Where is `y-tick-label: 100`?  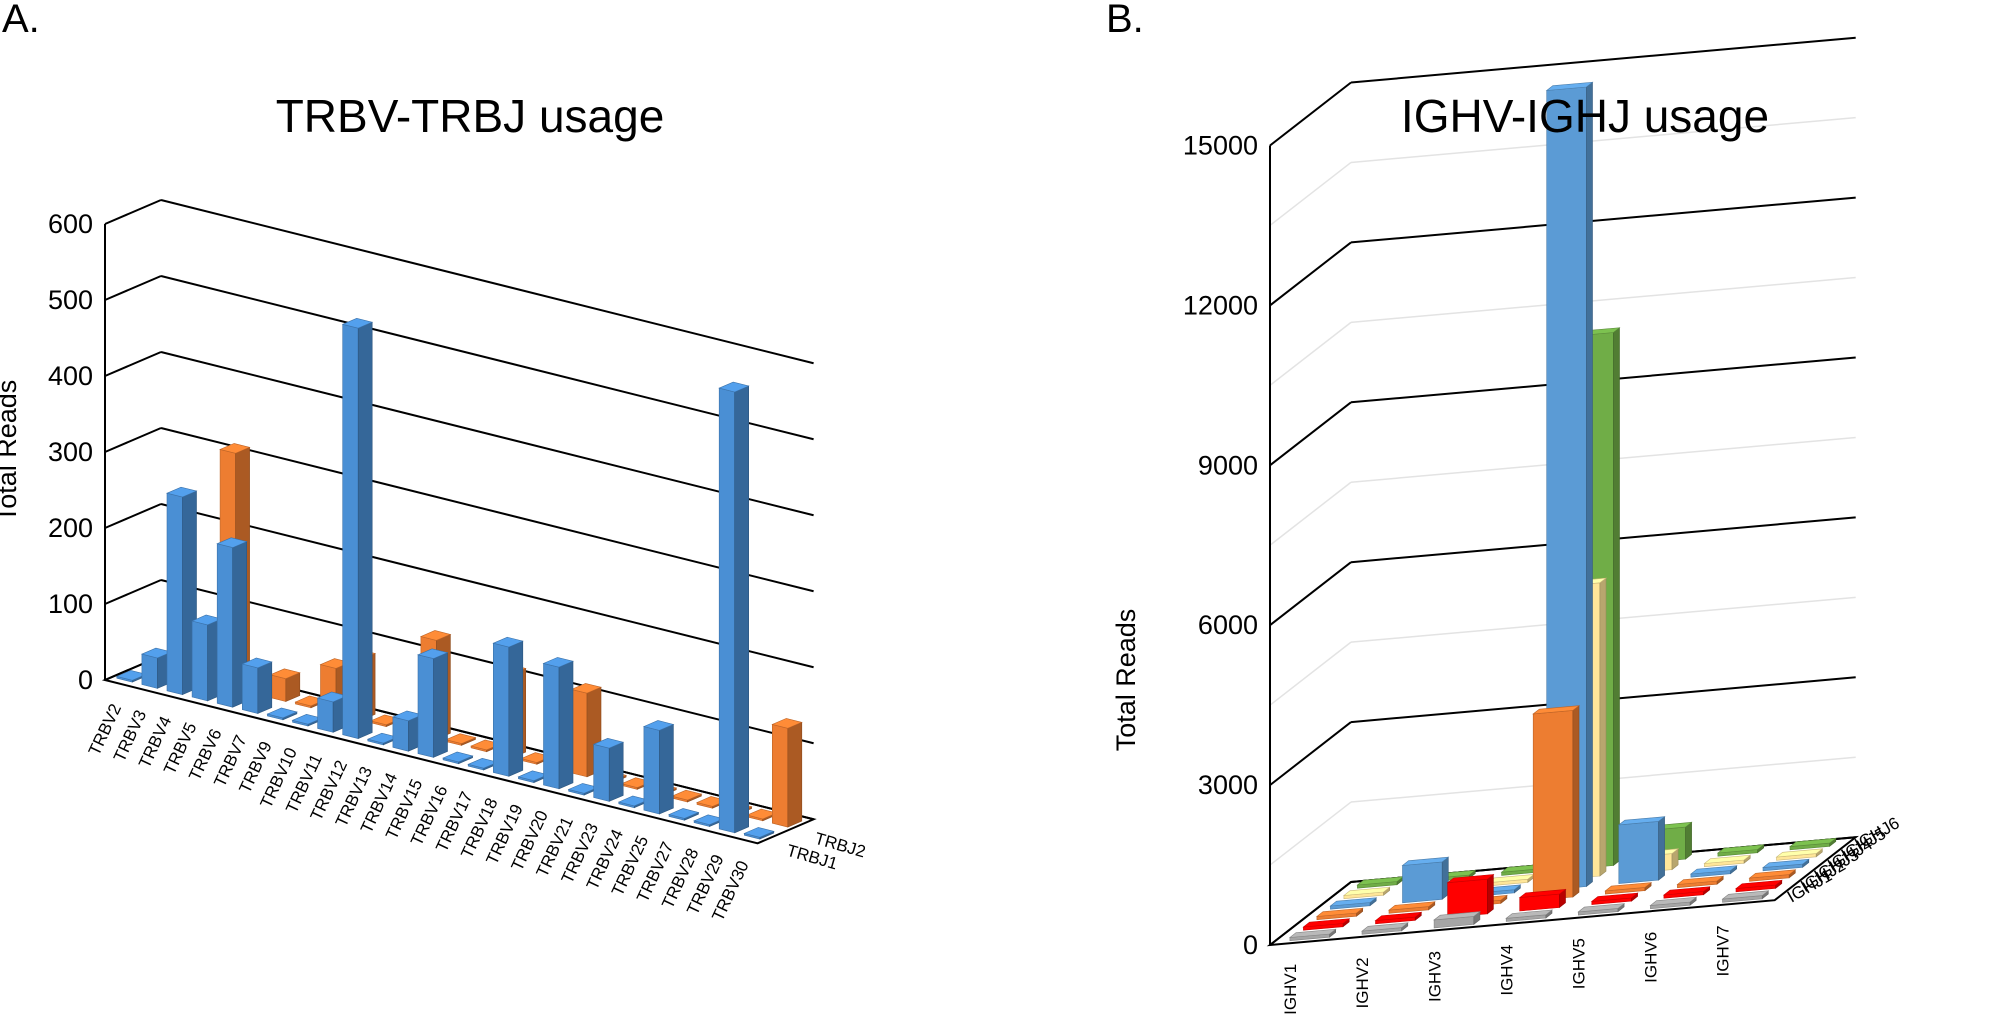 y-tick-label: 100 is located at coordinates (70, 604).